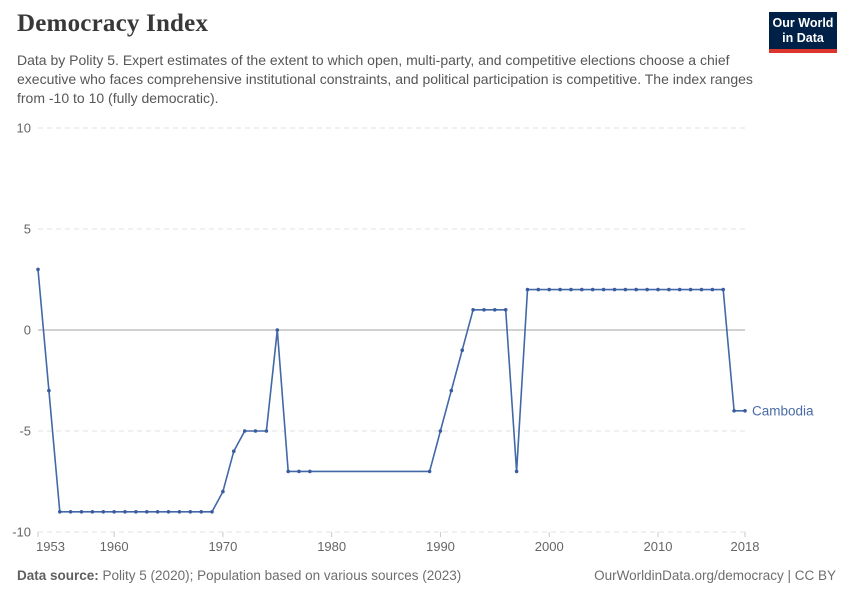 This screenshot has width=850, height=600. I want to click on data-point-1997, so click(516, 471).